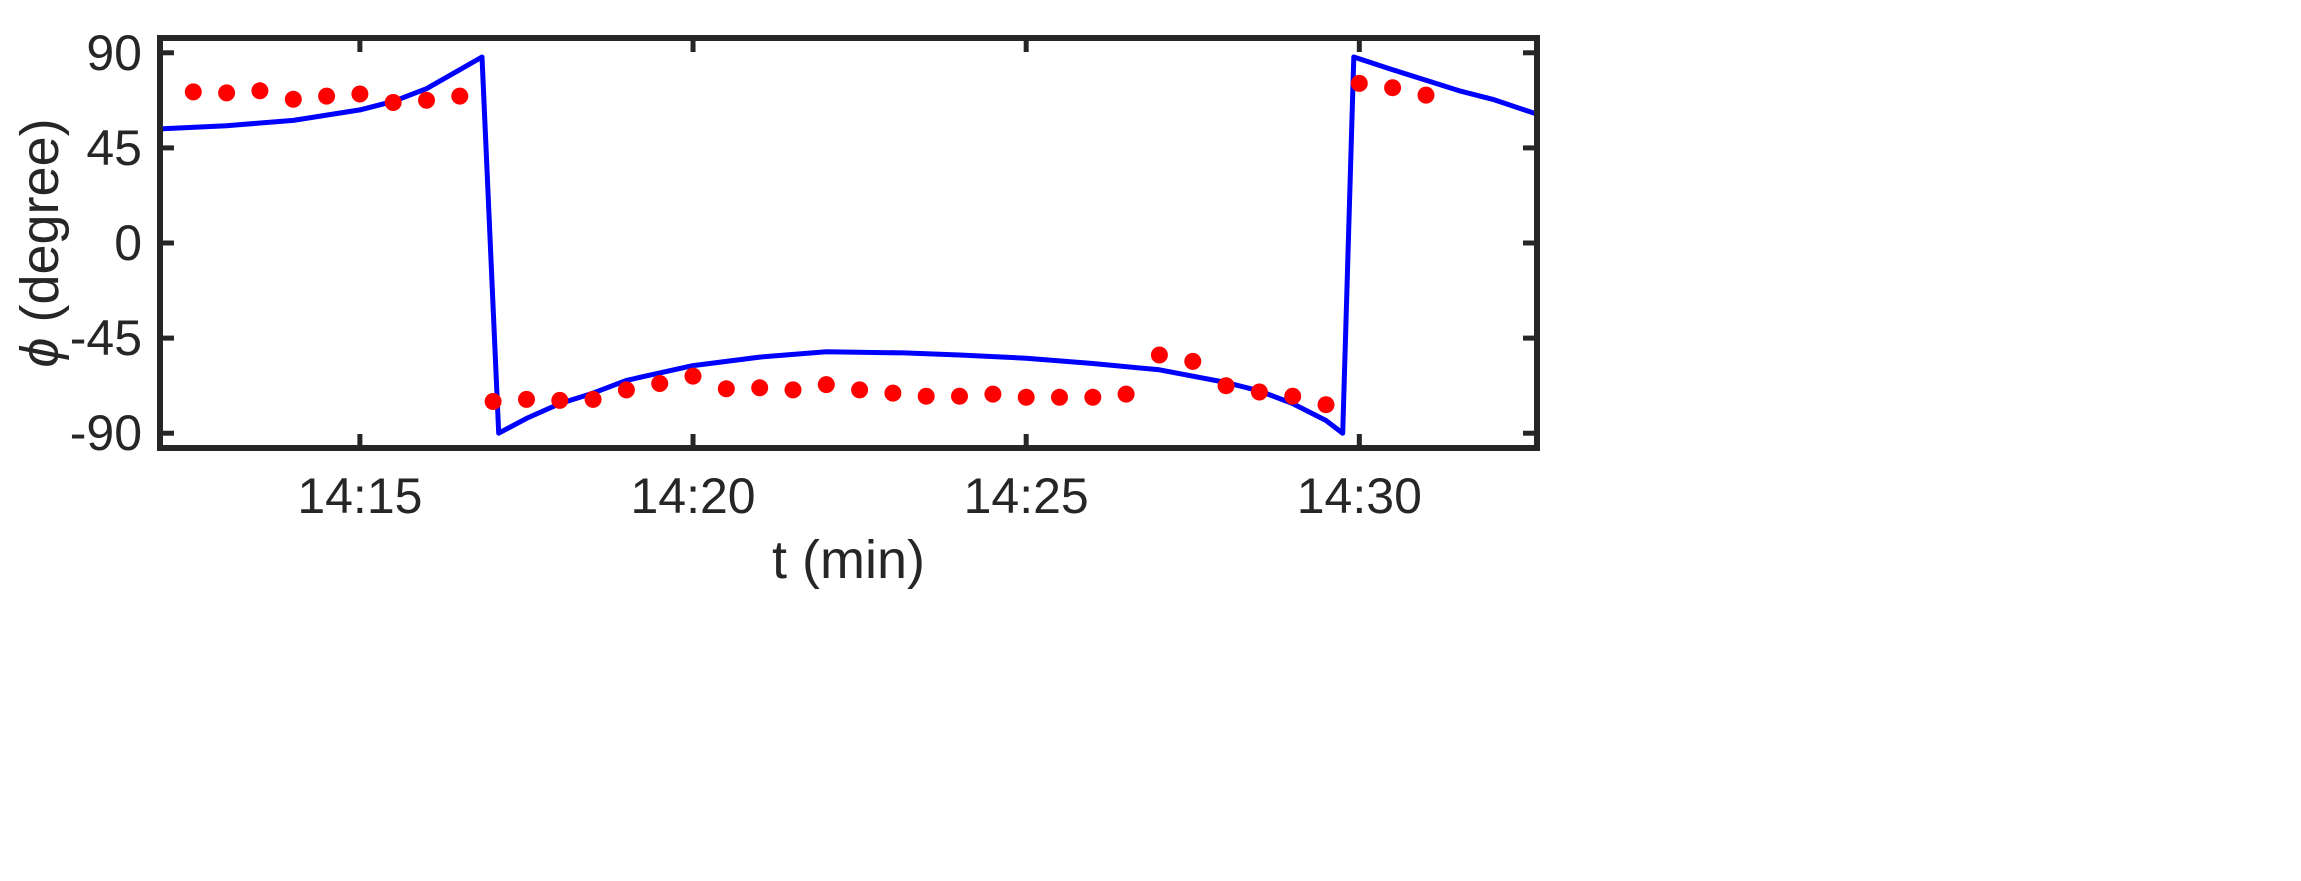  Describe the element at coordinates (692, 496) in the screenshot. I see `x-tick-label: 14:20` at that location.